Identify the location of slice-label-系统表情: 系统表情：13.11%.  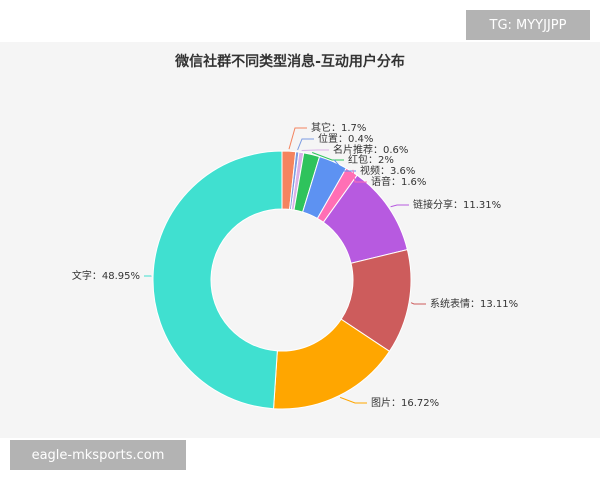
(474, 303).